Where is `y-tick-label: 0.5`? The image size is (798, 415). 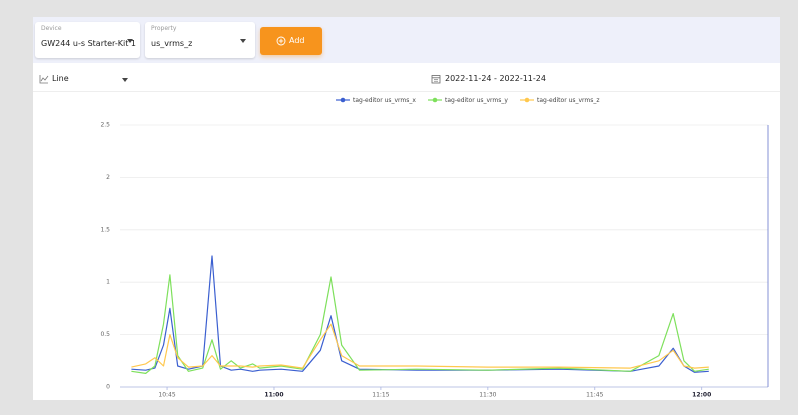 y-tick-label: 0.5 is located at coordinates (105, 334).